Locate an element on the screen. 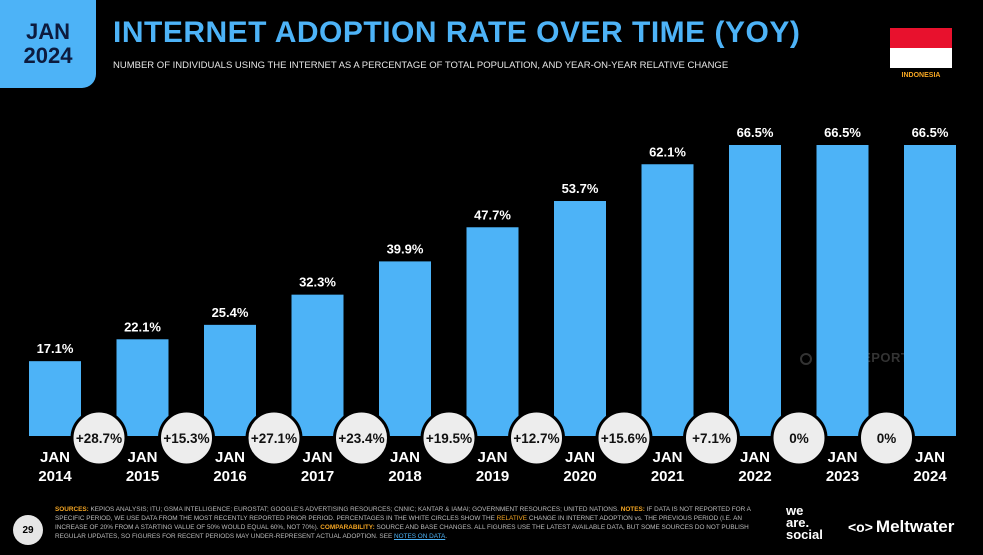  x-tick-label: 2022 is located at coordinates (754, 476).